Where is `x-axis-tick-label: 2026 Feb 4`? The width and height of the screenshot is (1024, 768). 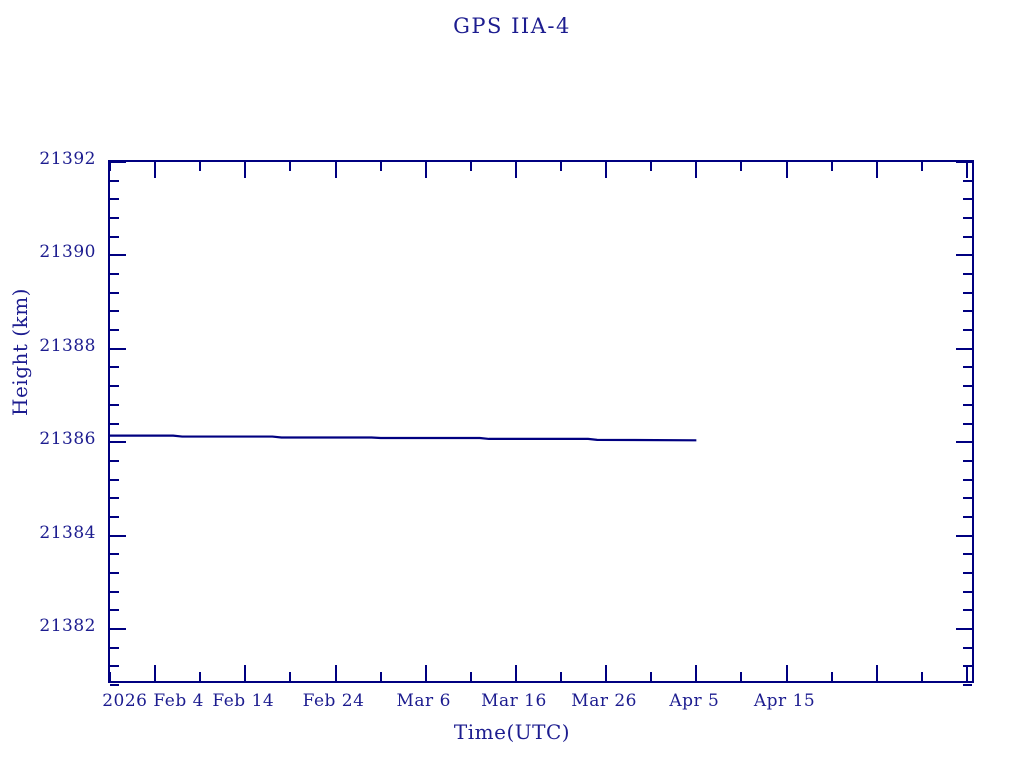 x-axis-tick-label: 2026 Feb 4 is located at coordinates (153, 701).